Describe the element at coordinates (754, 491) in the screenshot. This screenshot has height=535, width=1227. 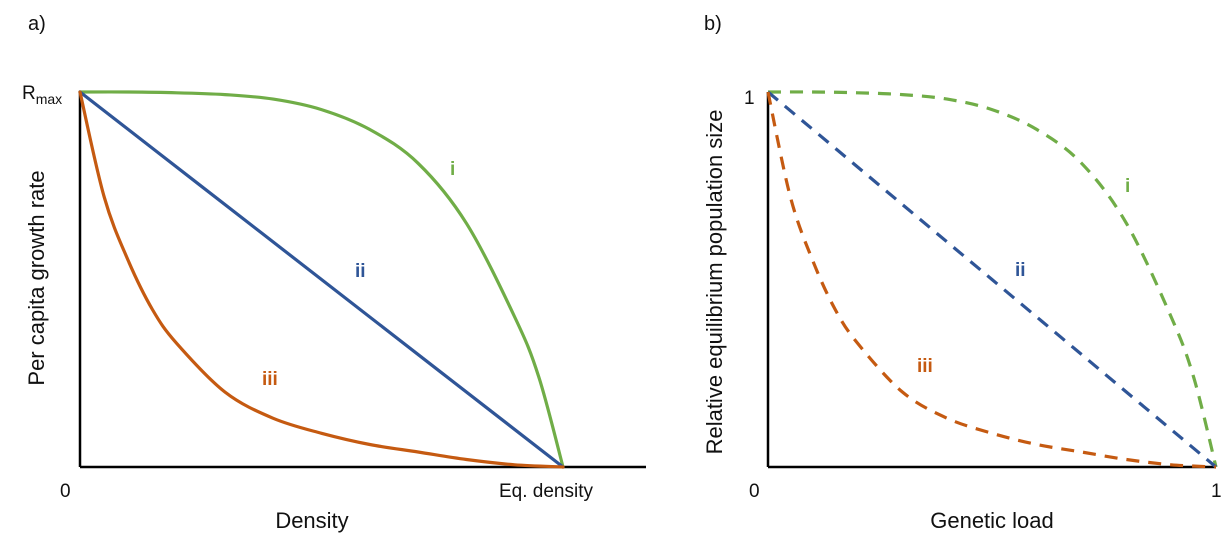
I see `panel-b-x-tick-0: 0` at that location.